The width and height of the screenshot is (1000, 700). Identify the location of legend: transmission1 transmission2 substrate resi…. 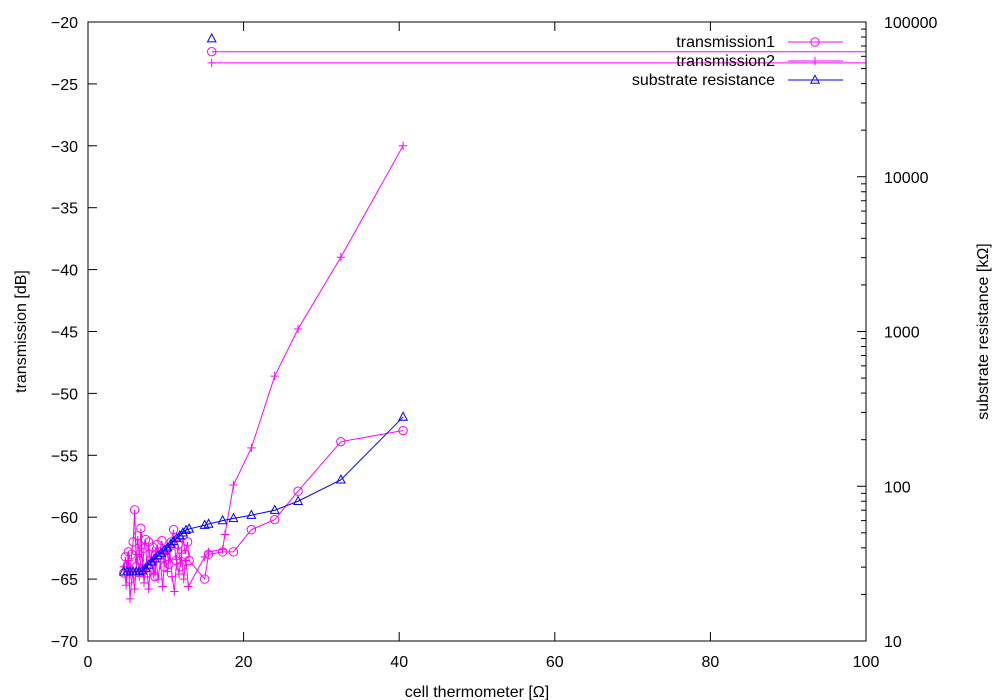
(737, 61).